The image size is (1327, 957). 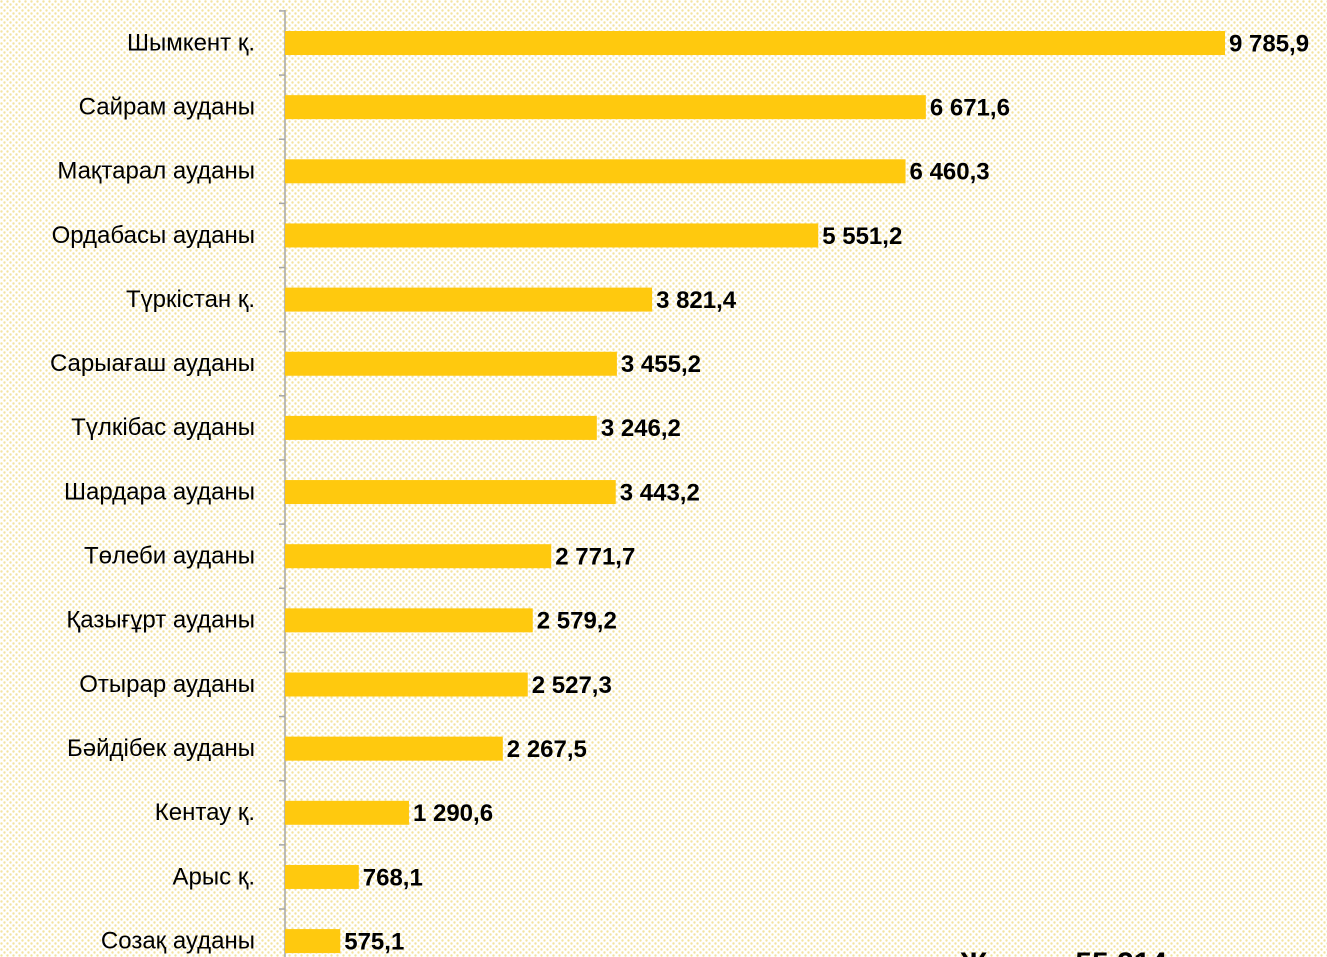 What do you see at coordinates (161, 748) in the screenshot?
I see `category-label: Бәйдібек ауданы` at bounding box center [161, 748].